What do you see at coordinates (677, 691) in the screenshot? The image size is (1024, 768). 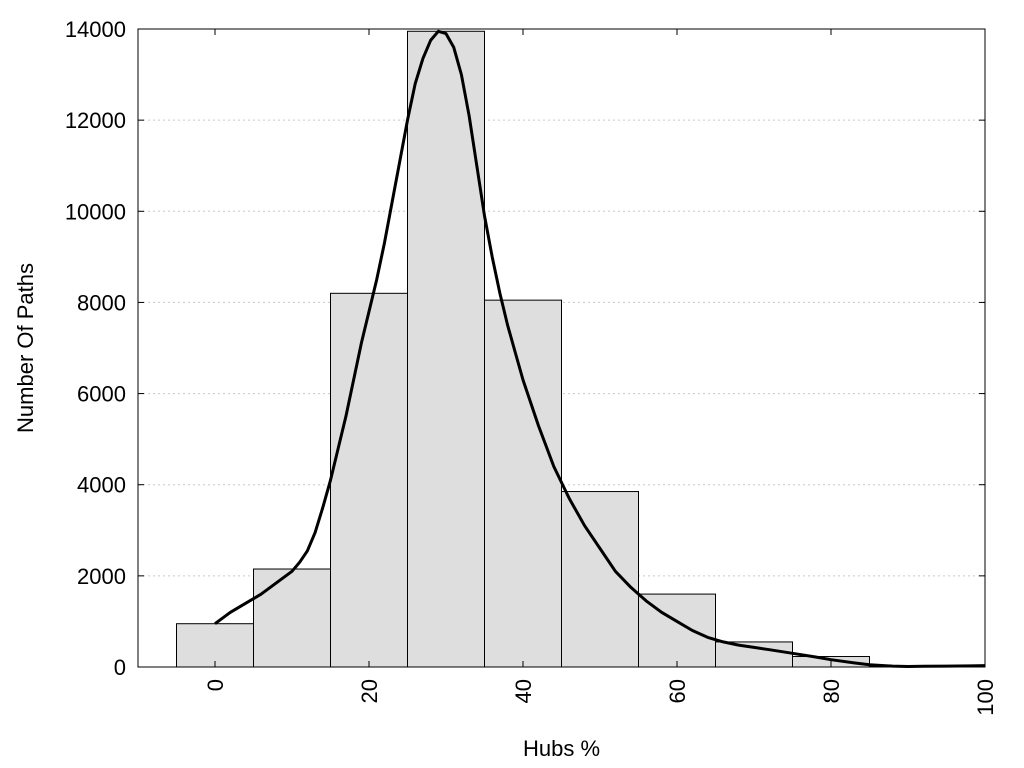 I see `x-tick-label: 60` at bounding box center [677, 691].